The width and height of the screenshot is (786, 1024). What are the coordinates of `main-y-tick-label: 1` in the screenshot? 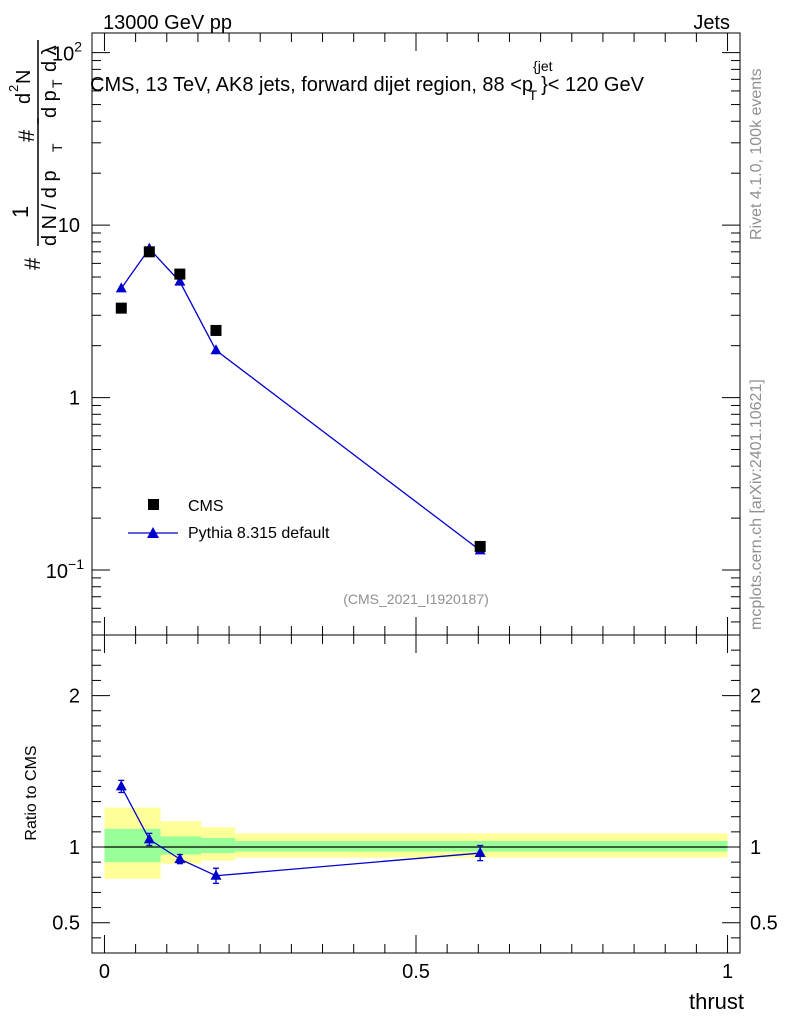 It's located at (74, 399).